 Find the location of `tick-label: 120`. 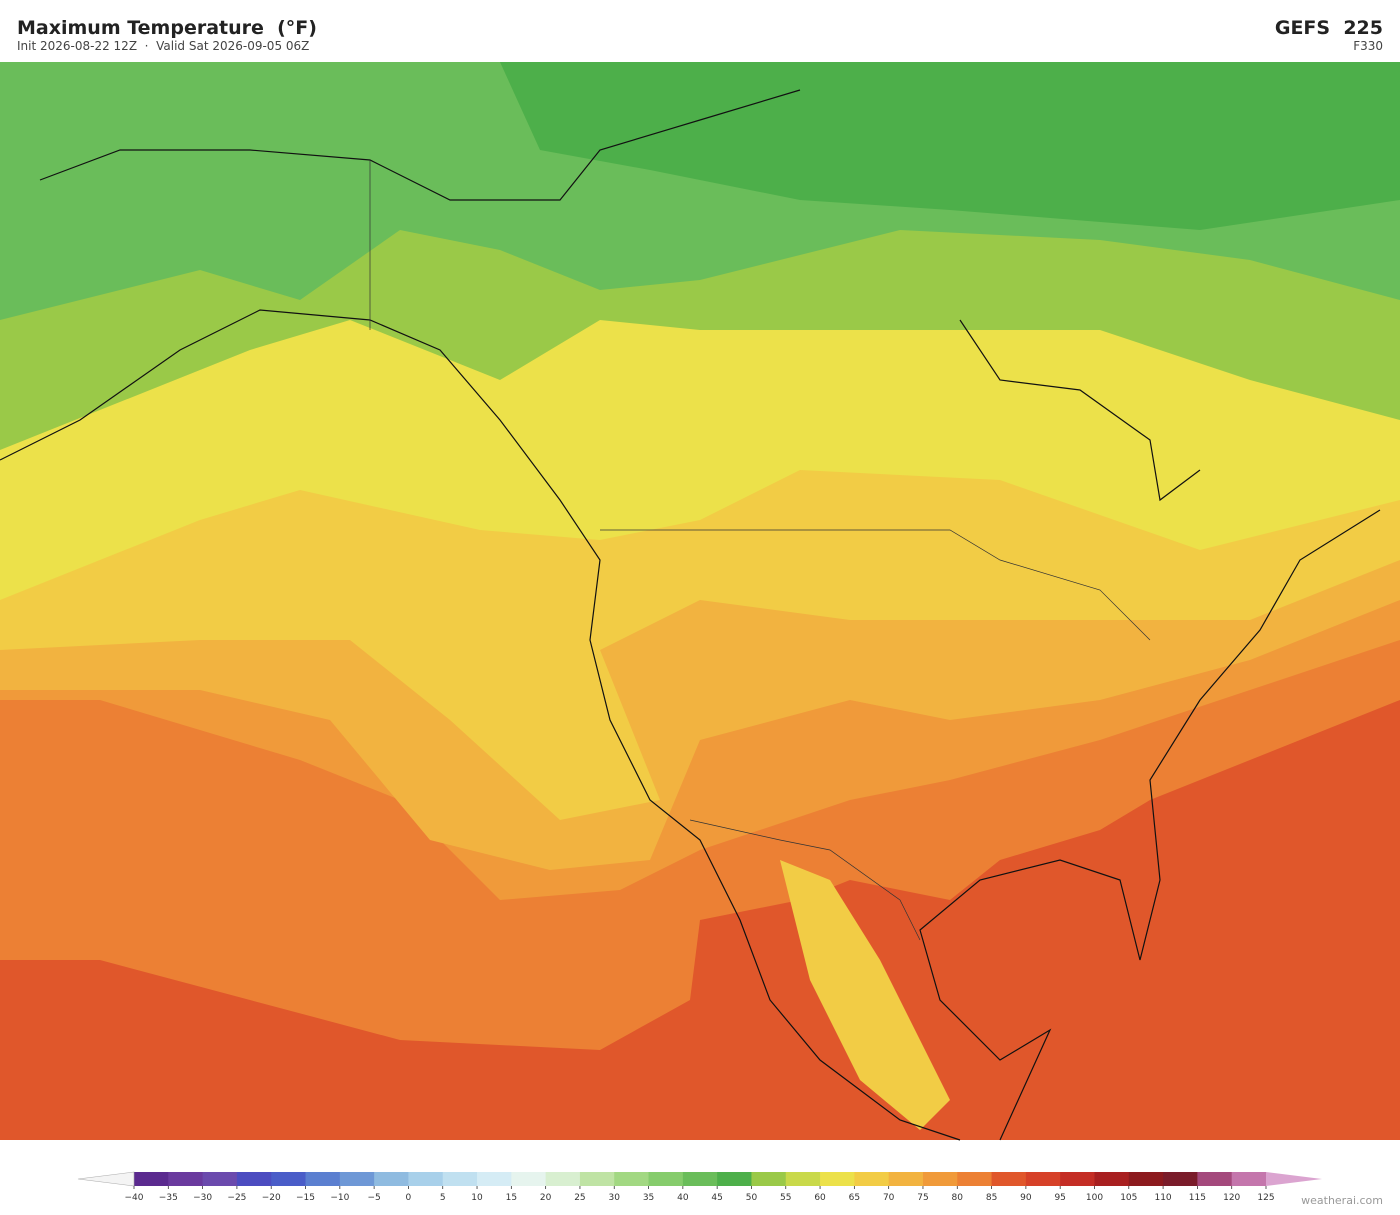

tick-label: 120 is located at coordinates (1231, 1198).